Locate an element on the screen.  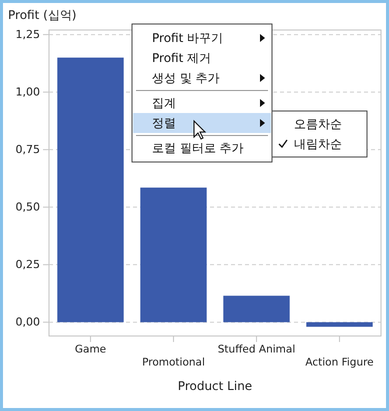
x-axis-title: Product Line is located at coordinates (215, 386).